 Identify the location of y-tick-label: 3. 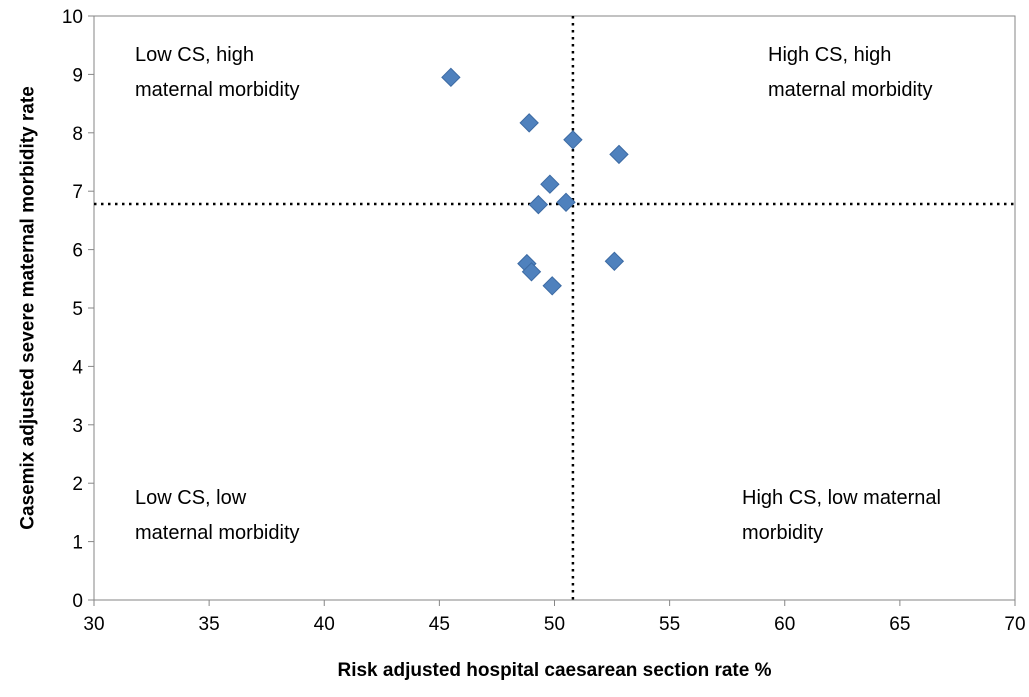
(77, 426).